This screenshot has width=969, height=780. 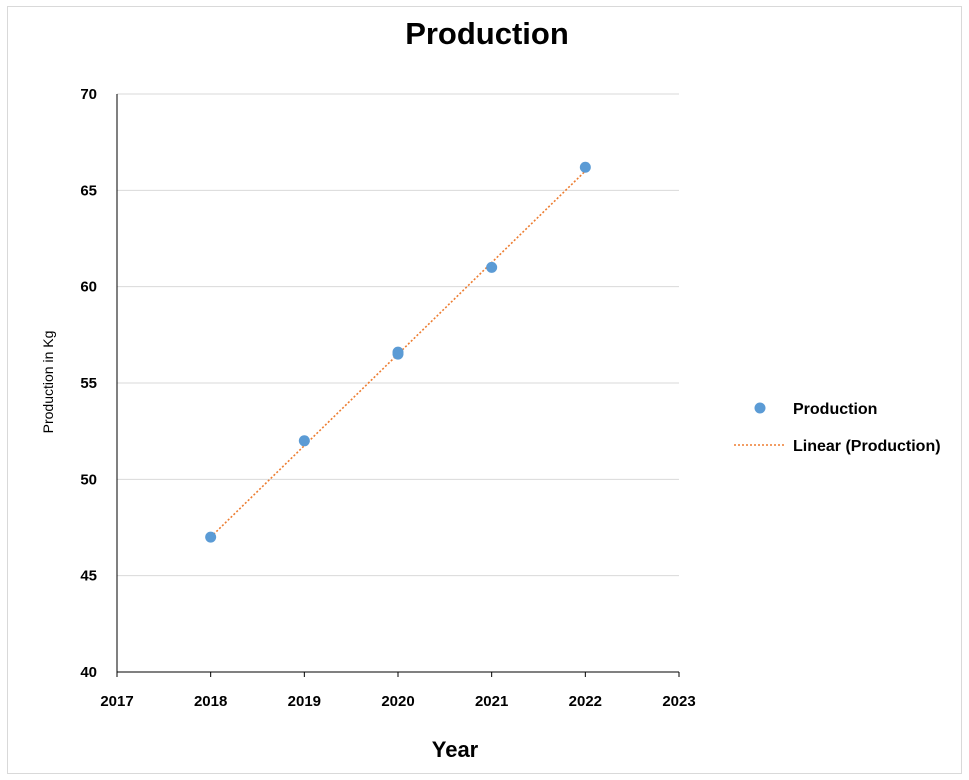 What do you see at coordinates (760, 408) in the screenshot?
I see `legend-marker-production` at bounding box center [760, 408].